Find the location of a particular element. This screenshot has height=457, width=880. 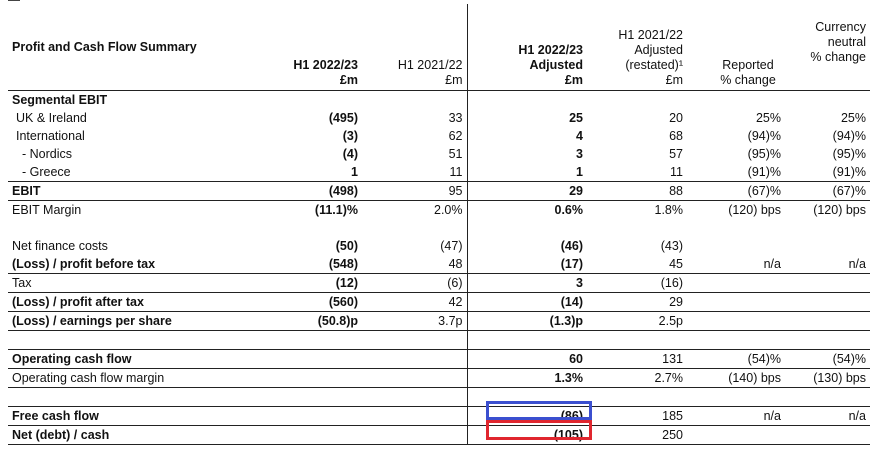

table-row: Net finance costs (50) (47) (46) (43) is located at coordinates (439, 246).